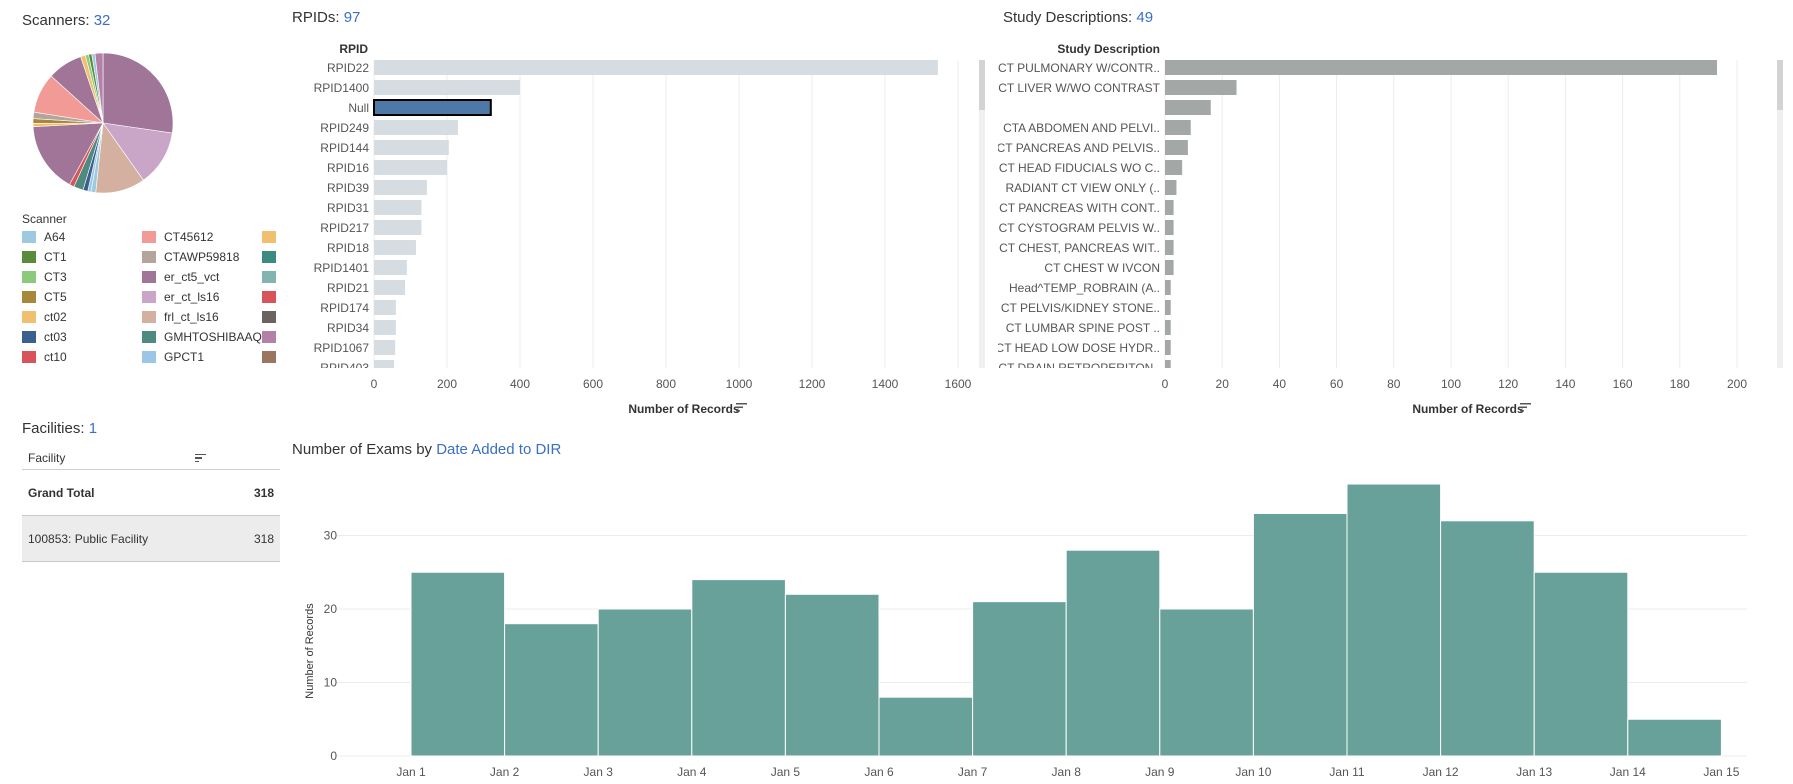  What do you see at coordinates (202, 257) in the screenshot?
I see `legend-item: CTAWP59818` at bounding box center [202, 257].